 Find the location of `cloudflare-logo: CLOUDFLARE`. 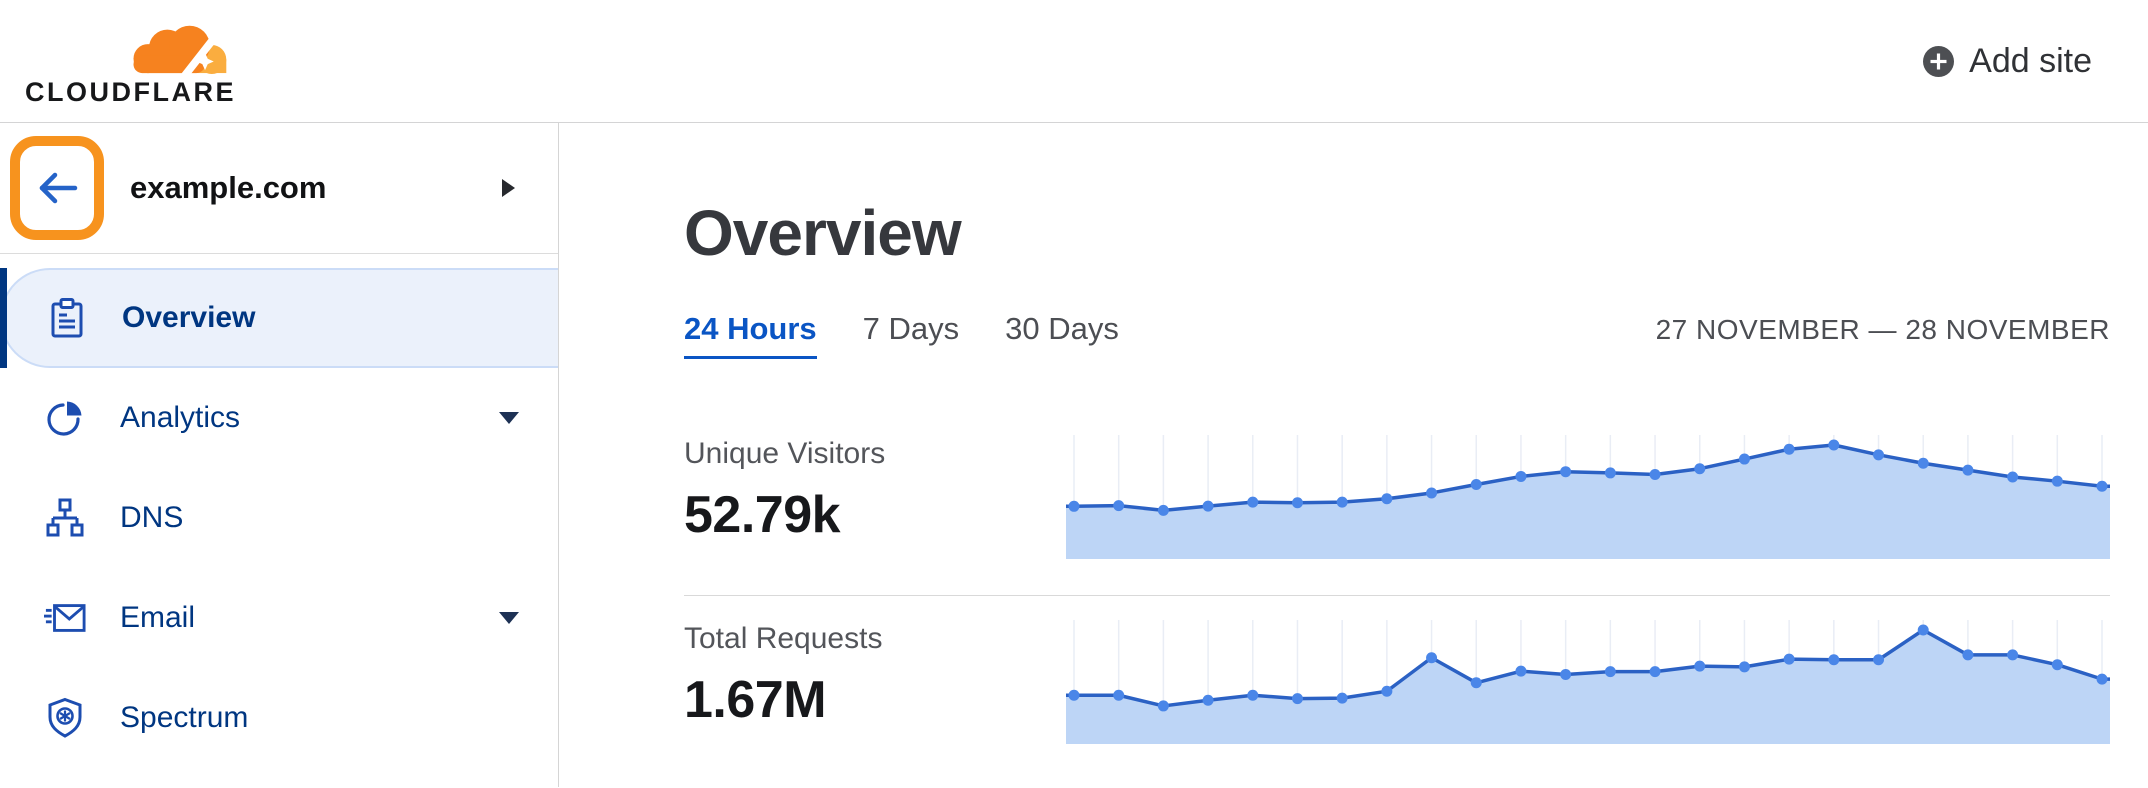

cloudflare-logo: CLOUDFLARE is located at coordinates (130, 62).